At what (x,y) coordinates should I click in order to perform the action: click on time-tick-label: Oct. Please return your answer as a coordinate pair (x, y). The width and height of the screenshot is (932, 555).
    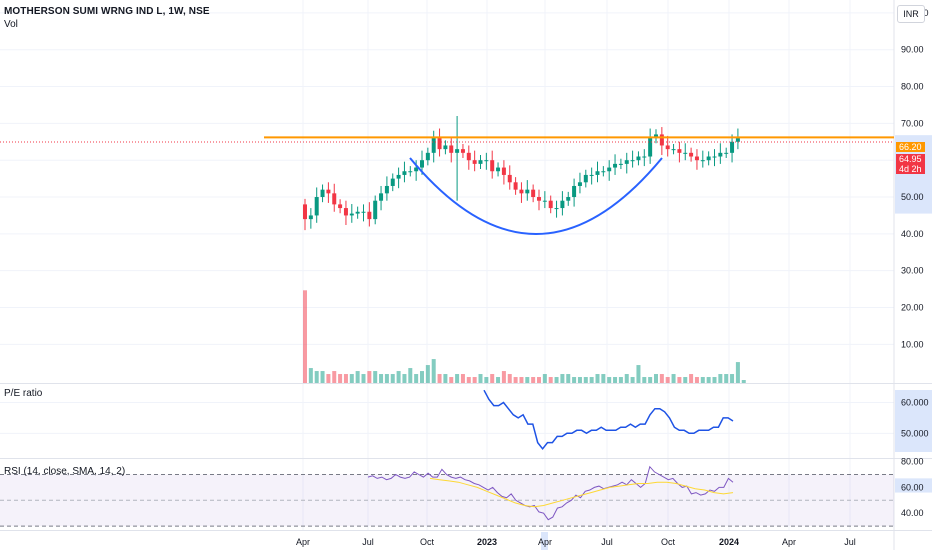
    Looking at the image, I should click on (427, 542).